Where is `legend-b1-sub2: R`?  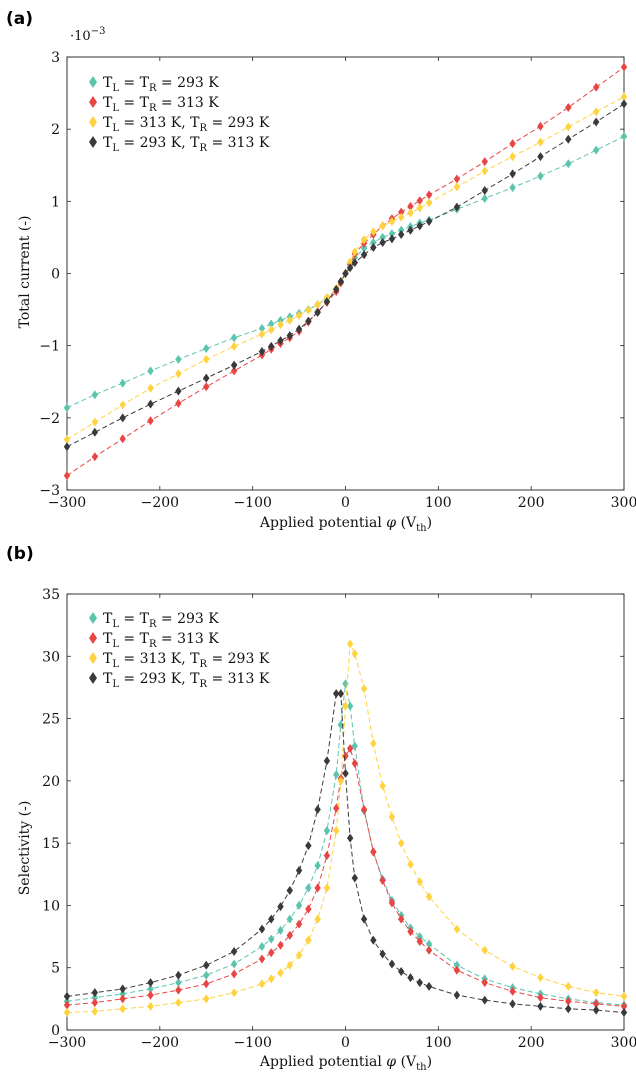
legend-b1-sub2: R is located at coordinates (153, 624).